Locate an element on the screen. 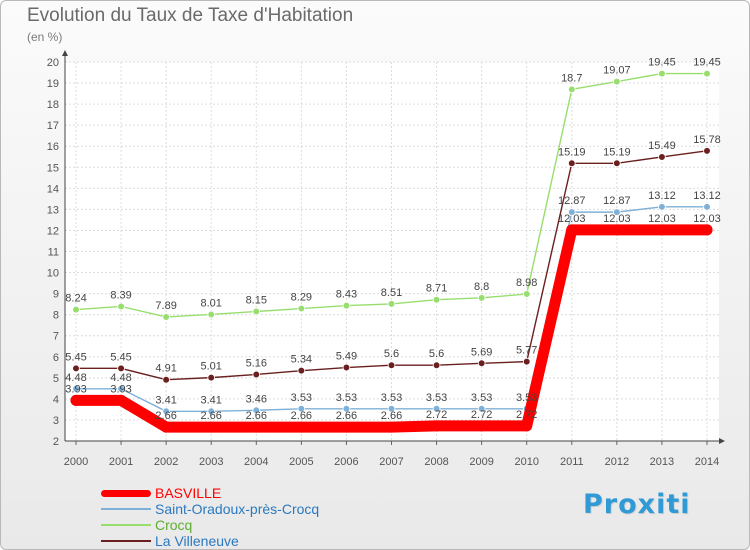 The image size is (750, 550). x-tick-label: 2013 is located at coordinates (662, 462).